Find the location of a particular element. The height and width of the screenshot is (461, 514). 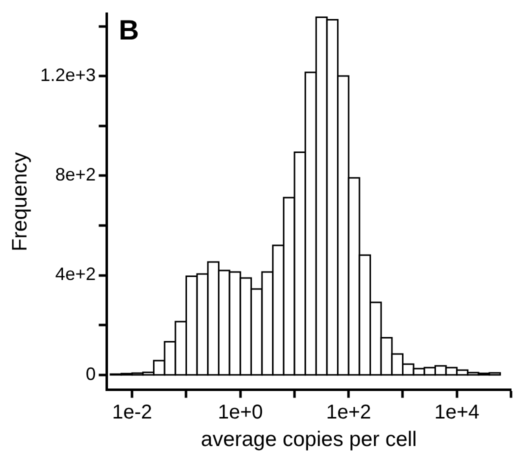

x-axis-title: average copies per cell is located at coordinates (308, 440).